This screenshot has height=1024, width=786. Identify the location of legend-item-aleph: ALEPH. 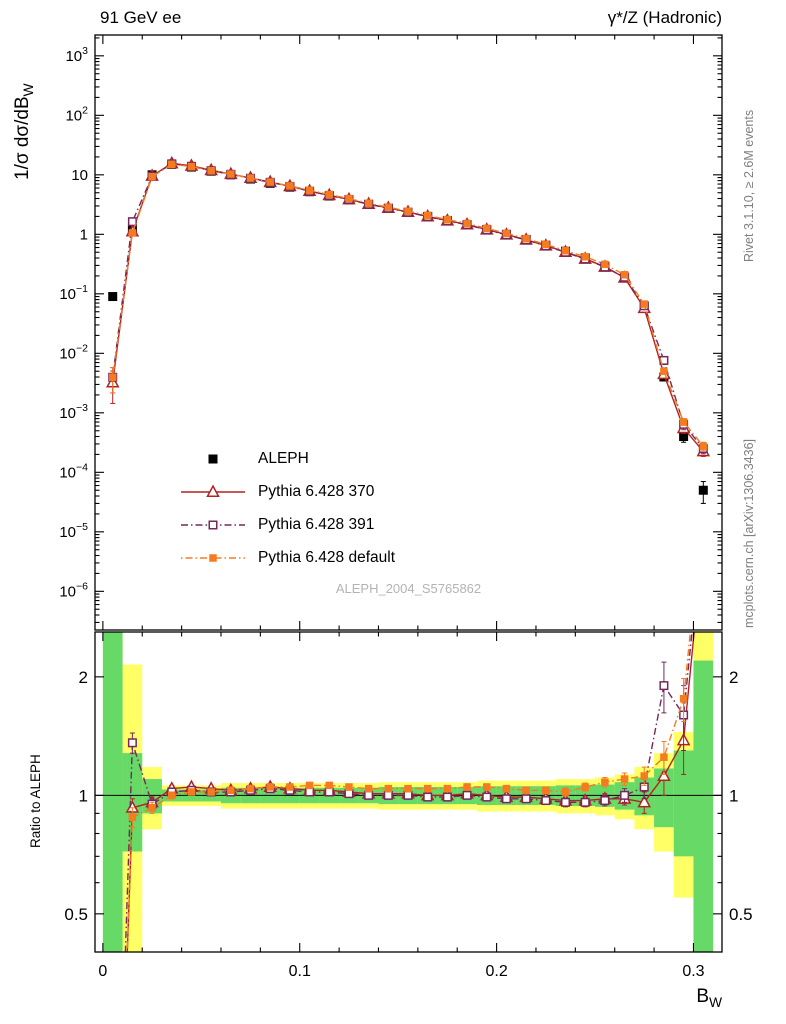
(286, 458).